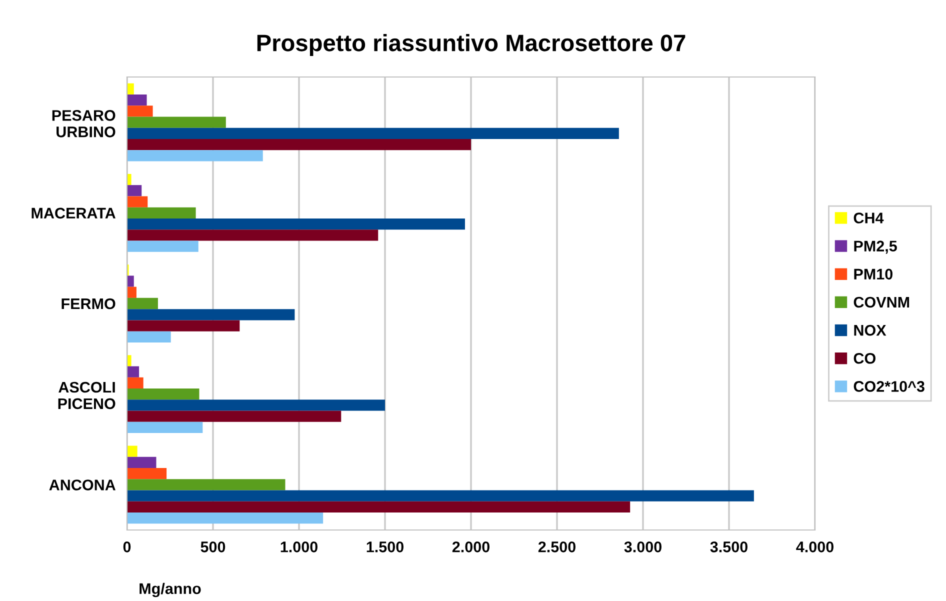  What do you see at coordinates (170, 590) in the screenshot?
I see `x-axis-title: Mg/anno` at bounding box center [170, 590].